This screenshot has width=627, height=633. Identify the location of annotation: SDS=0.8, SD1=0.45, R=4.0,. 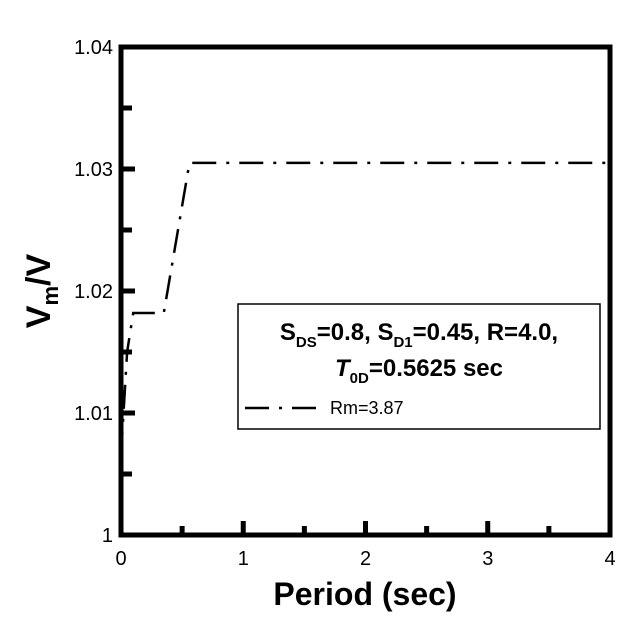
(419, 335).